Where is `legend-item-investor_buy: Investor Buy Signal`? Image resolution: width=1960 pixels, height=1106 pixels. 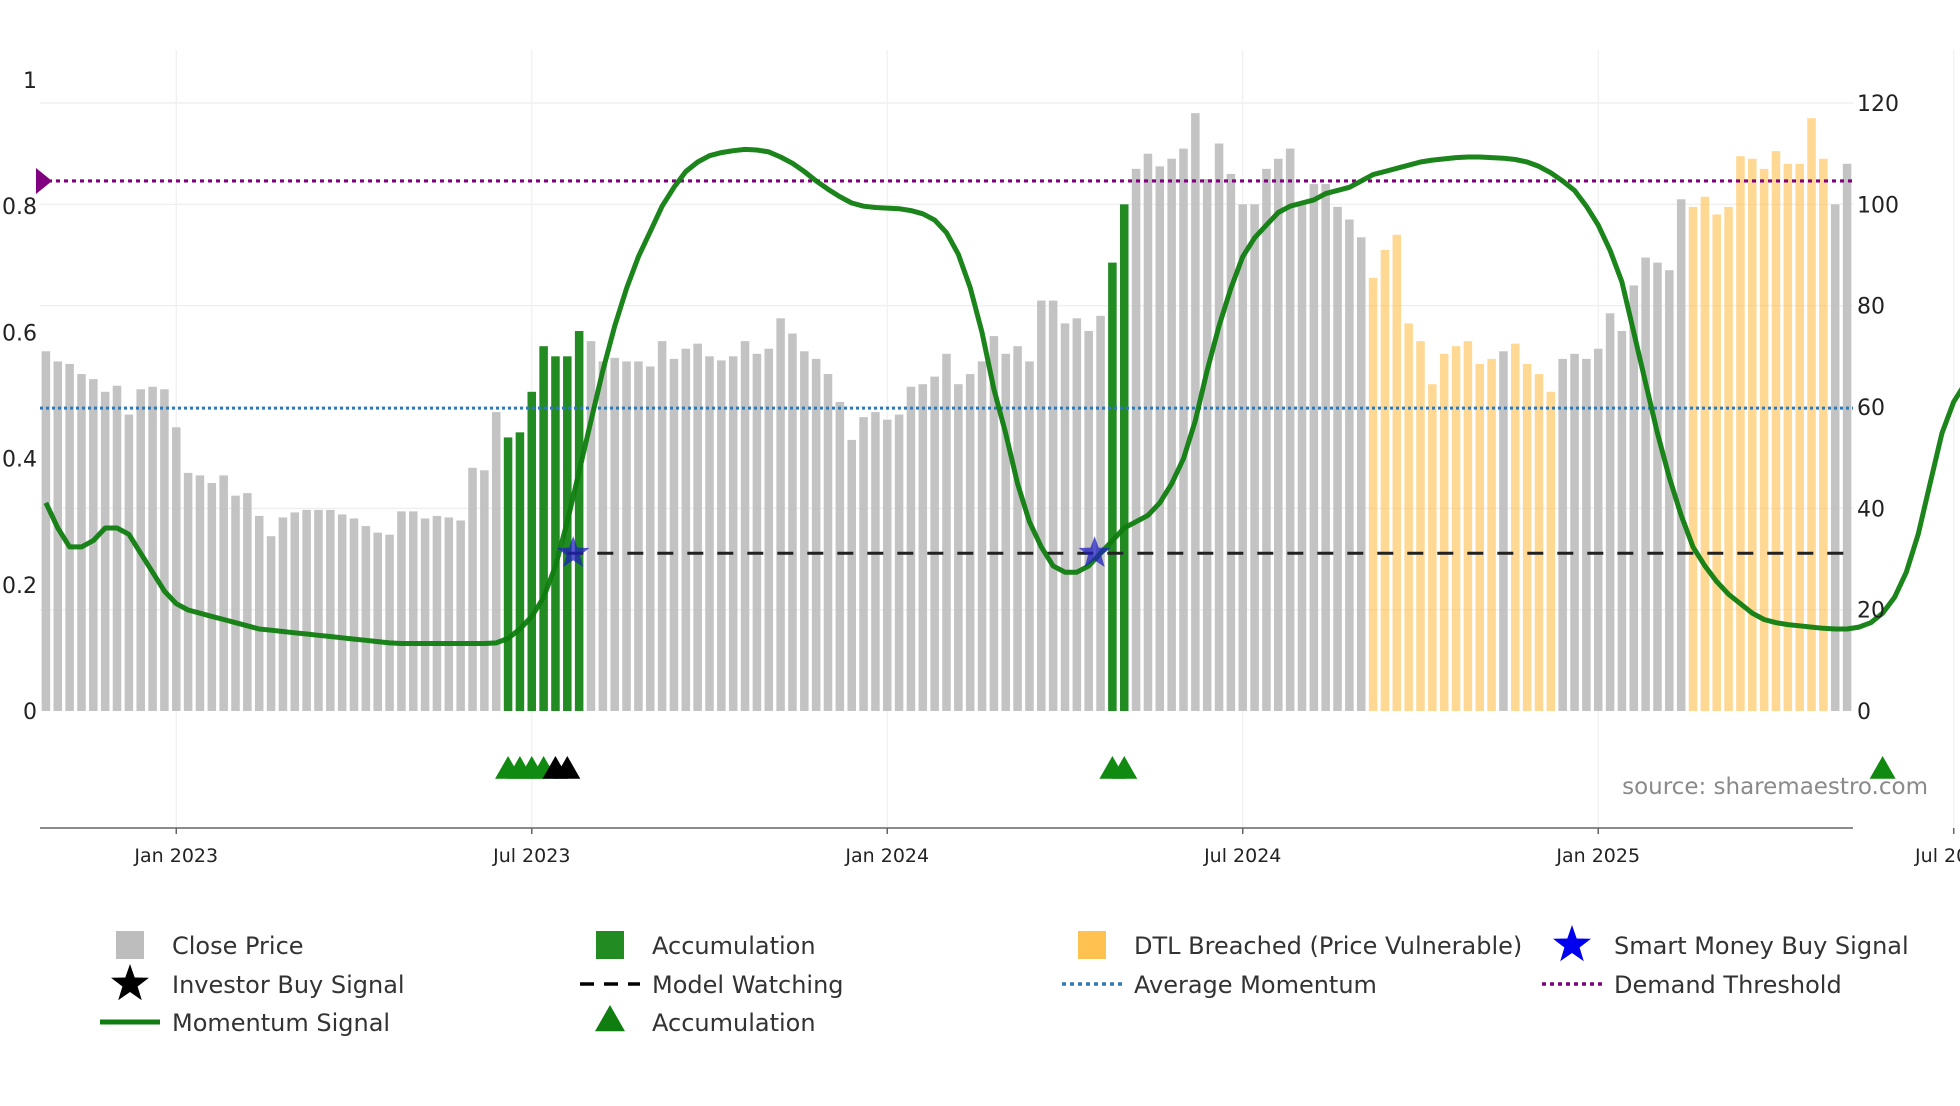
legend-item-investor_buy: Investor Buy Signal is located at coordinates (258, 982).